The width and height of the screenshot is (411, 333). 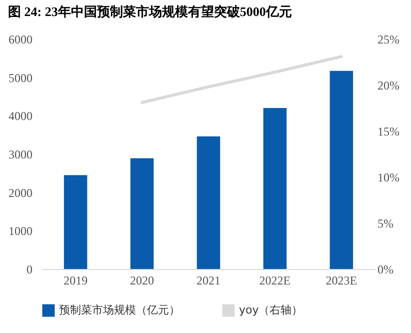 I want to click on y-tick-label: 2000, so click(x=20, y=193).